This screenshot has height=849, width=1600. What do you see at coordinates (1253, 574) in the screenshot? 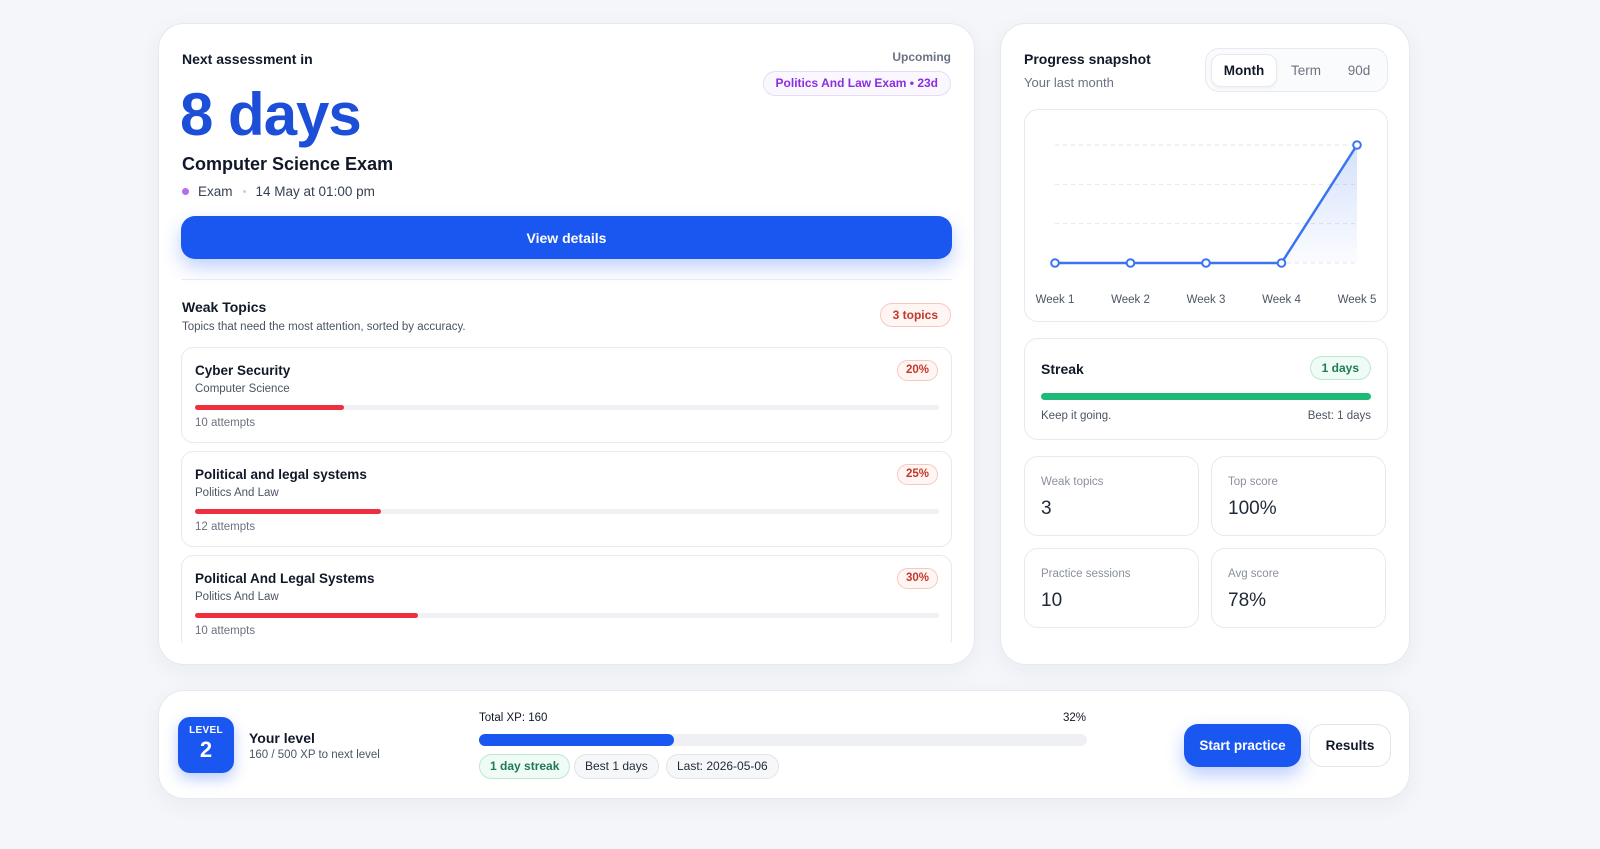
I see `stat-label: Avg score` at bounding box center [1253, 574].